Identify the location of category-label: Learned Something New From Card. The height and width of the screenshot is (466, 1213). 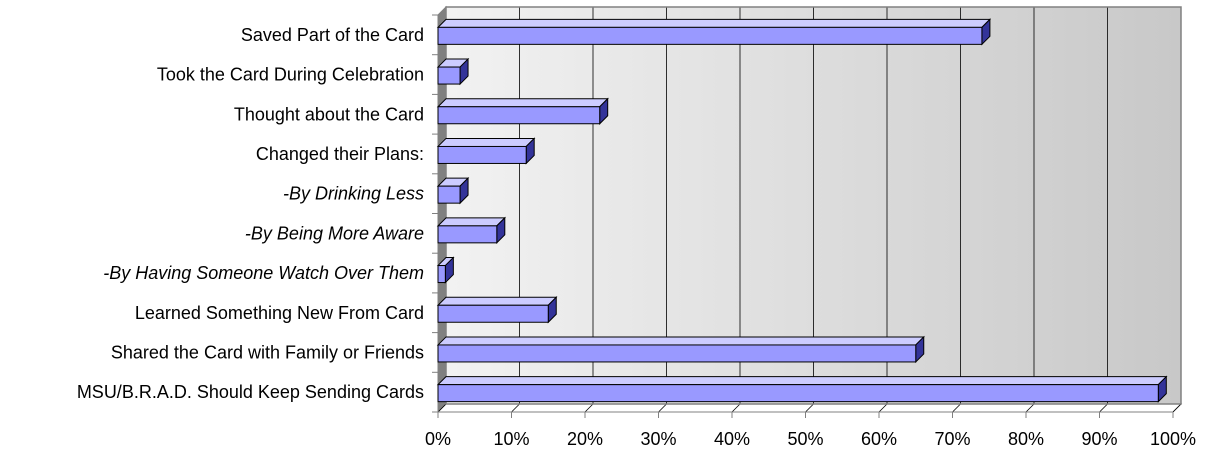
(279, 313).